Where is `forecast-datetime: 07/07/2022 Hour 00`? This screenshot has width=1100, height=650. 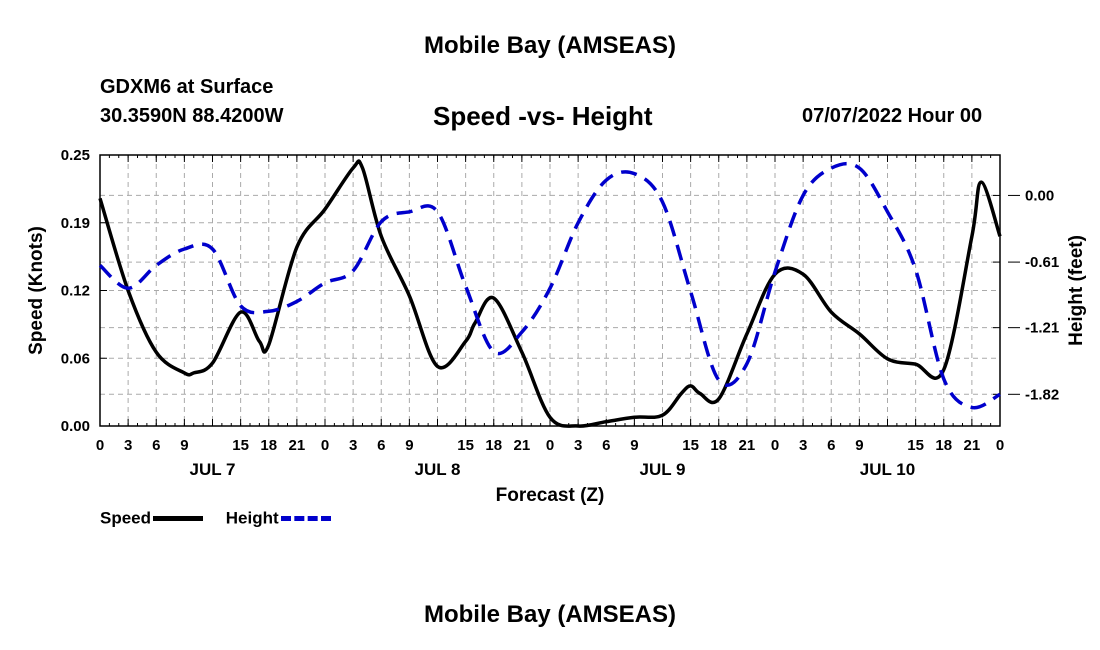 forecast-datetime: 07/07/2022 Hour 00 is located at coordinates (892, 116).